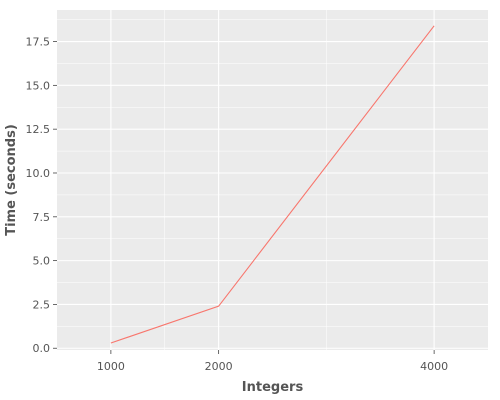 Image resolution: width=500 pixels, height=400 pixels. Describe the element at coordinates (111, 366) in the screenshot. I see `x-tick-label: 1000` at that location.